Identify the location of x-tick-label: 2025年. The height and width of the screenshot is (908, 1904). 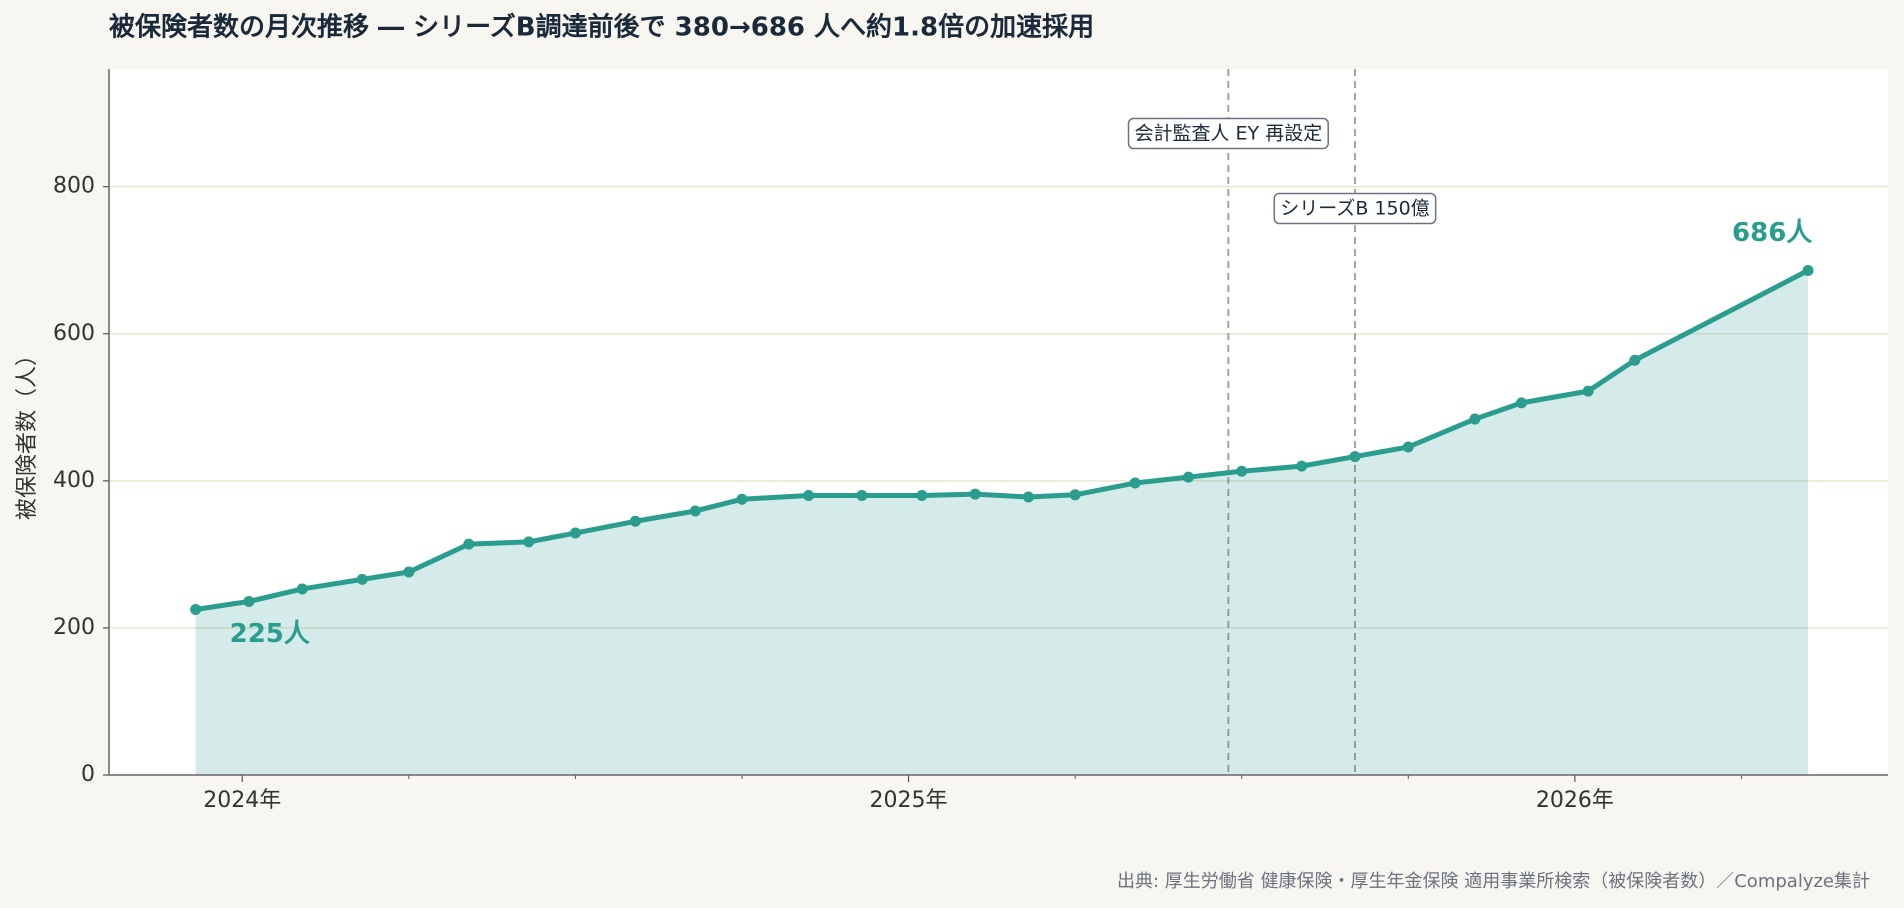
(909, 800).